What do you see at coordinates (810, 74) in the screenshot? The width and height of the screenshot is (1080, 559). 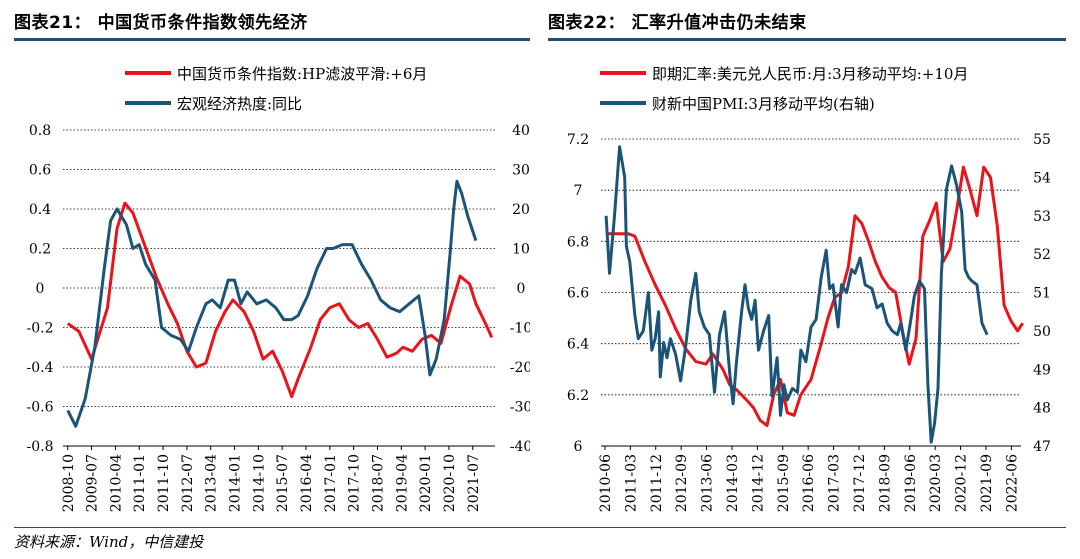 I see `right-legend-label: 即期汇率:美元兑人民币:月:3月移动平均:+10月` at bounding box center [810, 74].